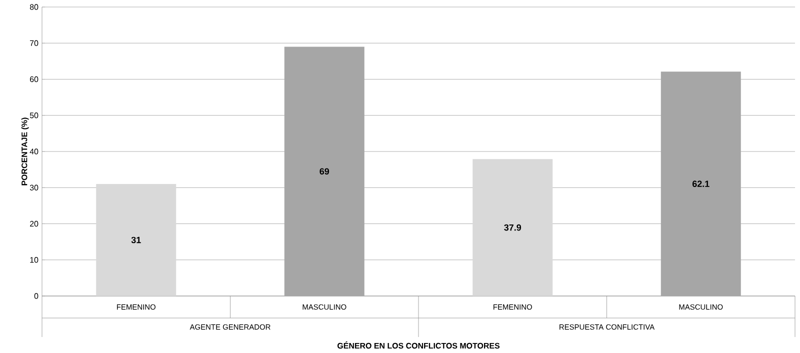 This screenshot has width=800, height=353. I want to click on data-label: 69, so click(325, 171).